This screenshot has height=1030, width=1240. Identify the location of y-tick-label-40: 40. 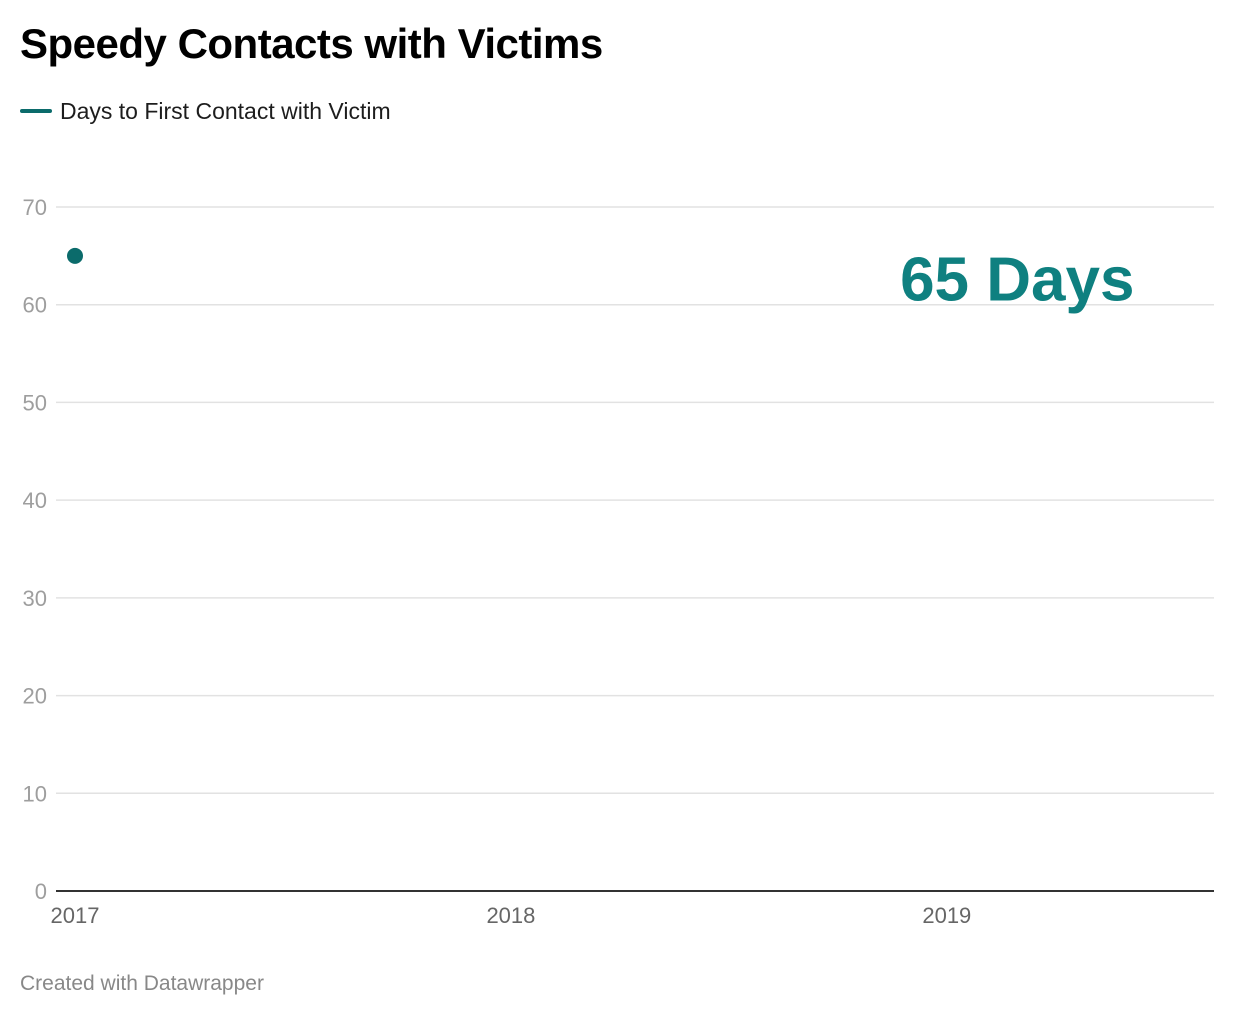
(35, 500).